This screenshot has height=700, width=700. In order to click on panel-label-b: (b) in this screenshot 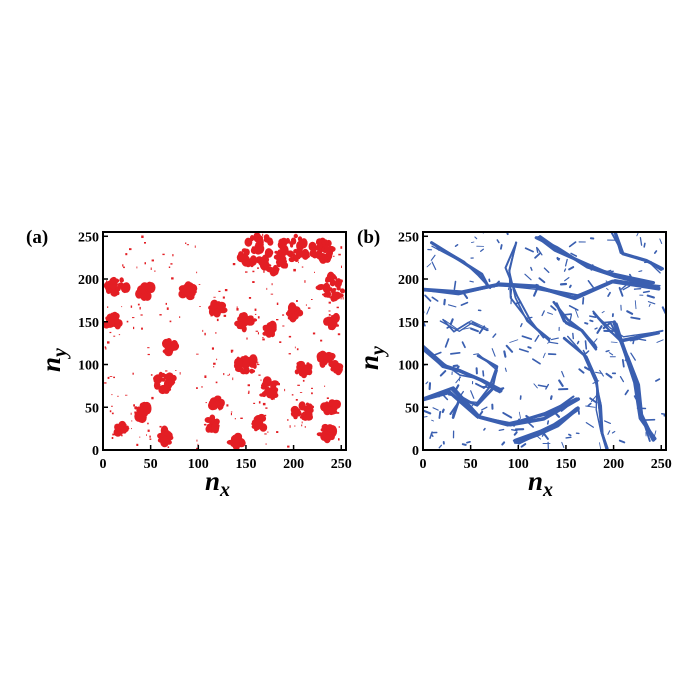, I will do `click(368, 237)`.